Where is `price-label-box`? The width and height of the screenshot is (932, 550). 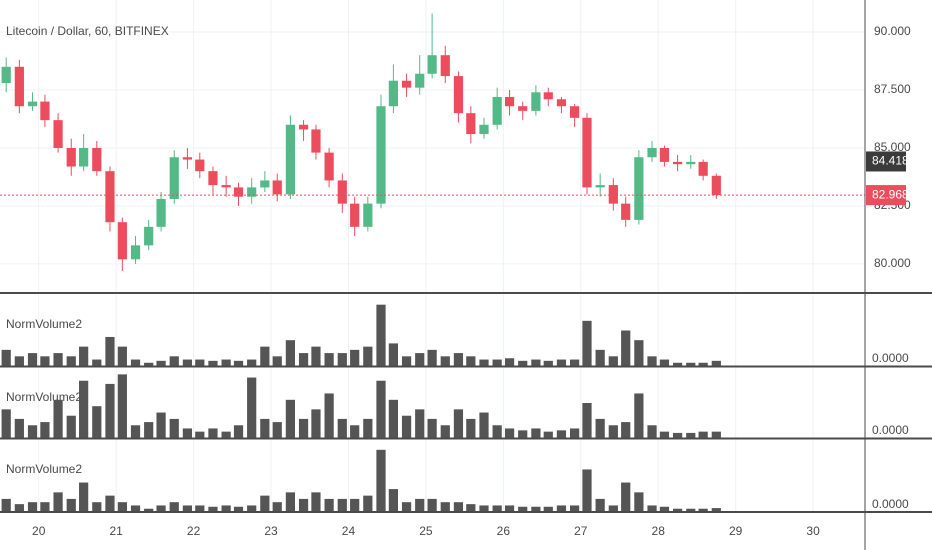 price-label-box is located at coordinates (886, 195).